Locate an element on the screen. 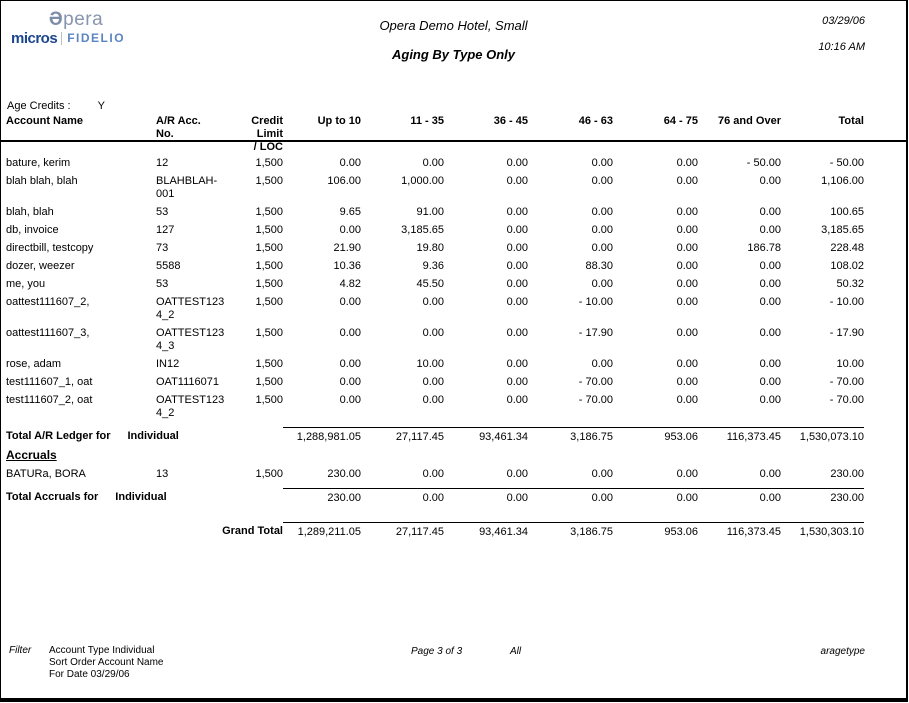 The image size is (909, 703). account-name-cell: db, invoice is located at coordinates (32, 229).